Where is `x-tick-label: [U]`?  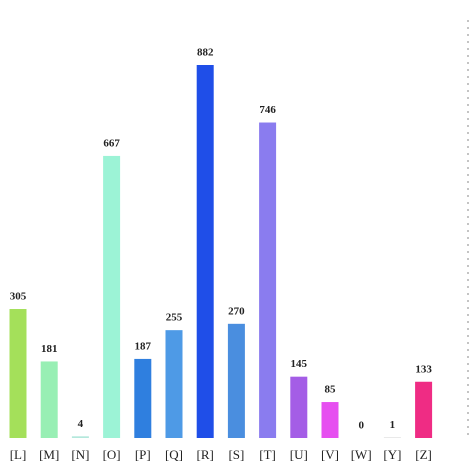 x-tick-label: [U] is located at coordinates (299, 454).